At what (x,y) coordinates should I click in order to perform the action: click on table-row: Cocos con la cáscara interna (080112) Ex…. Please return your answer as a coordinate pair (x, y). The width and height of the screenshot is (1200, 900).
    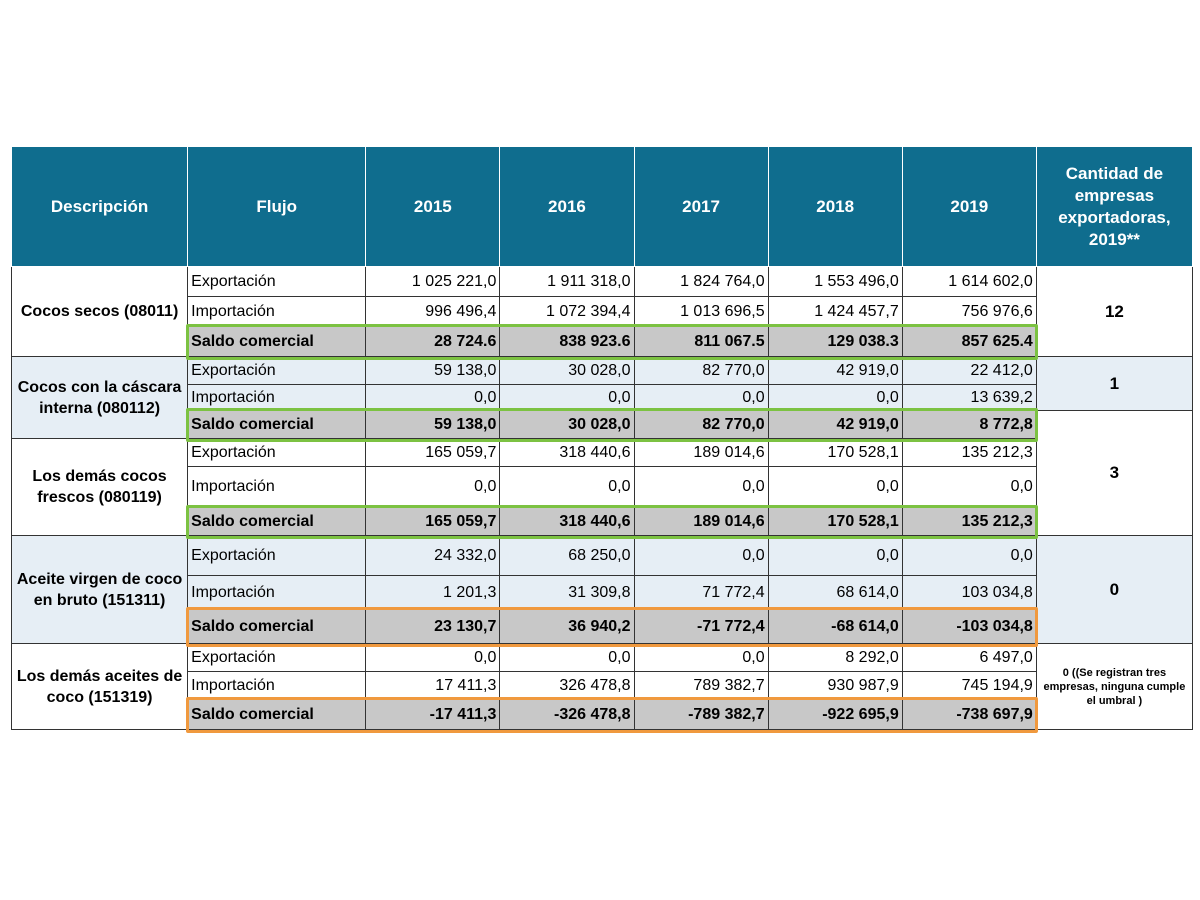
    Looking at the image, I should click on (602, 397).